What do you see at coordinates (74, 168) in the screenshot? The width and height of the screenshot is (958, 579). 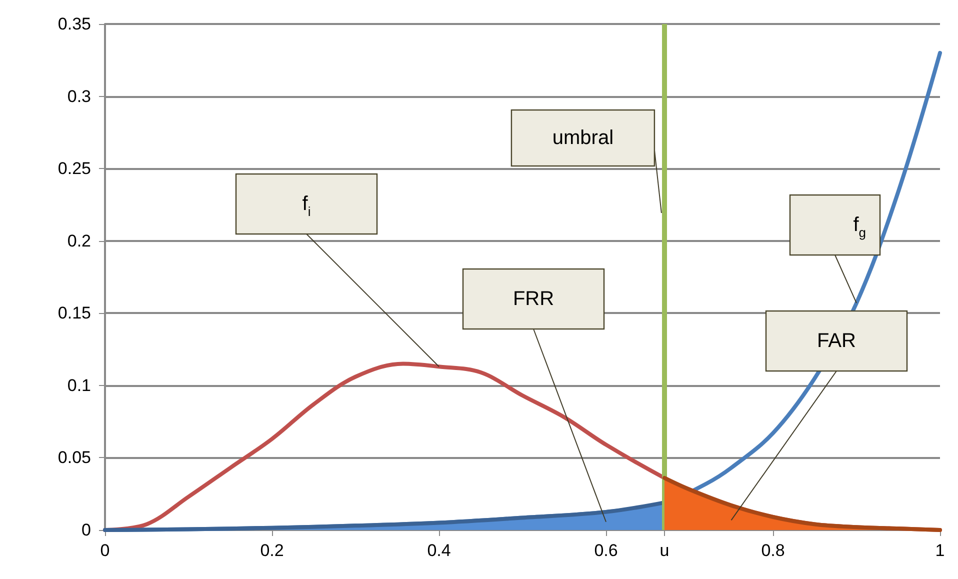 I see `y-tick-label: 0.25` at bounding box center [74, 168].